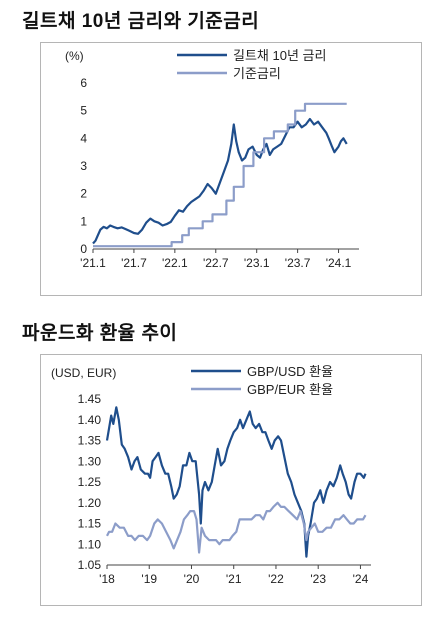  I want to click on x-tick-label: '20, so click(192, 579).